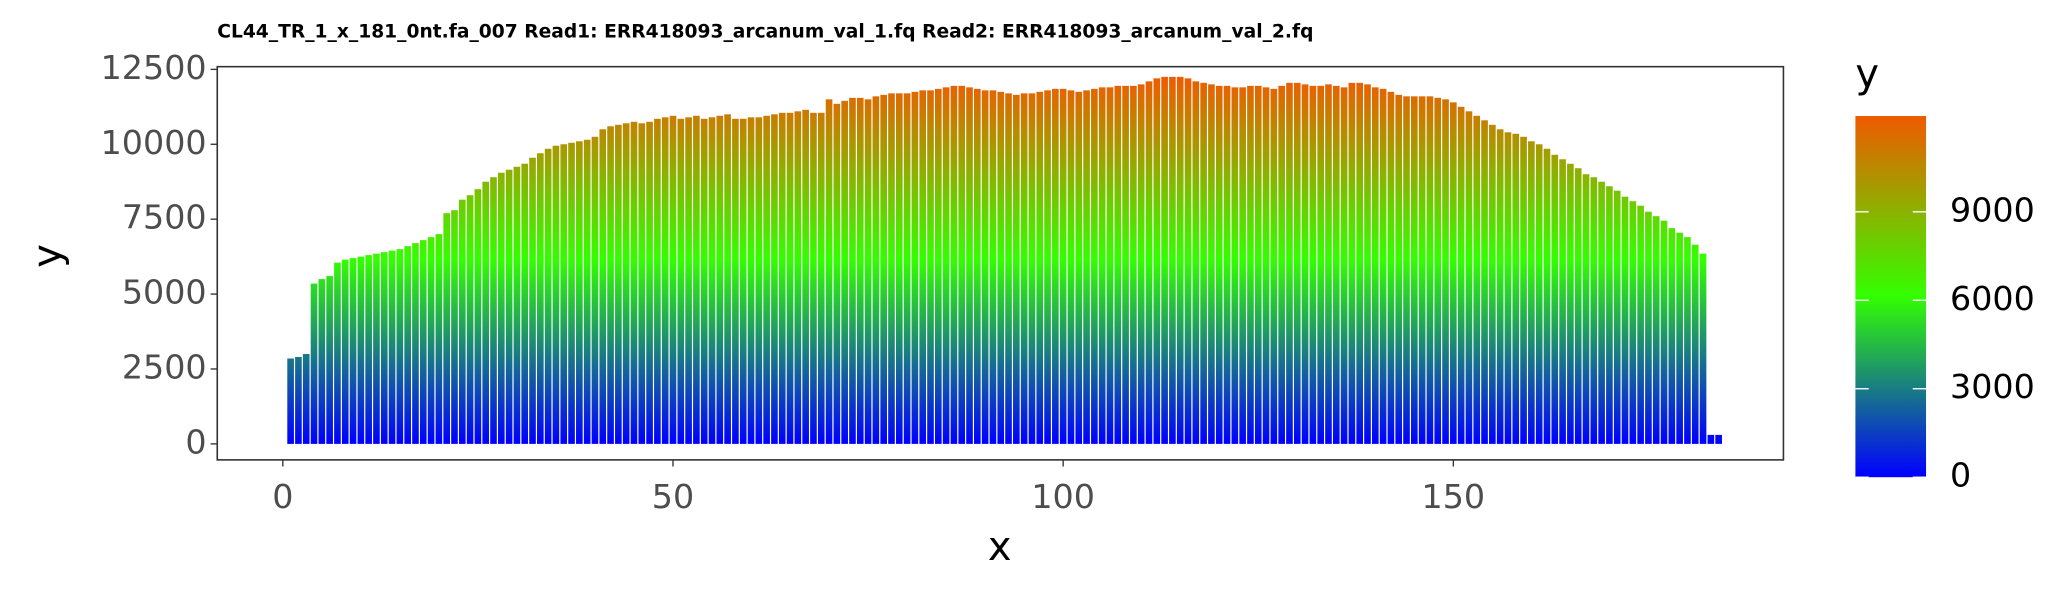 The height and width of the screenshot is (590, 2066). Describe the element at coordinates (164, 366) in the screenshot. I see `y-tick-label: 2500` at that location.